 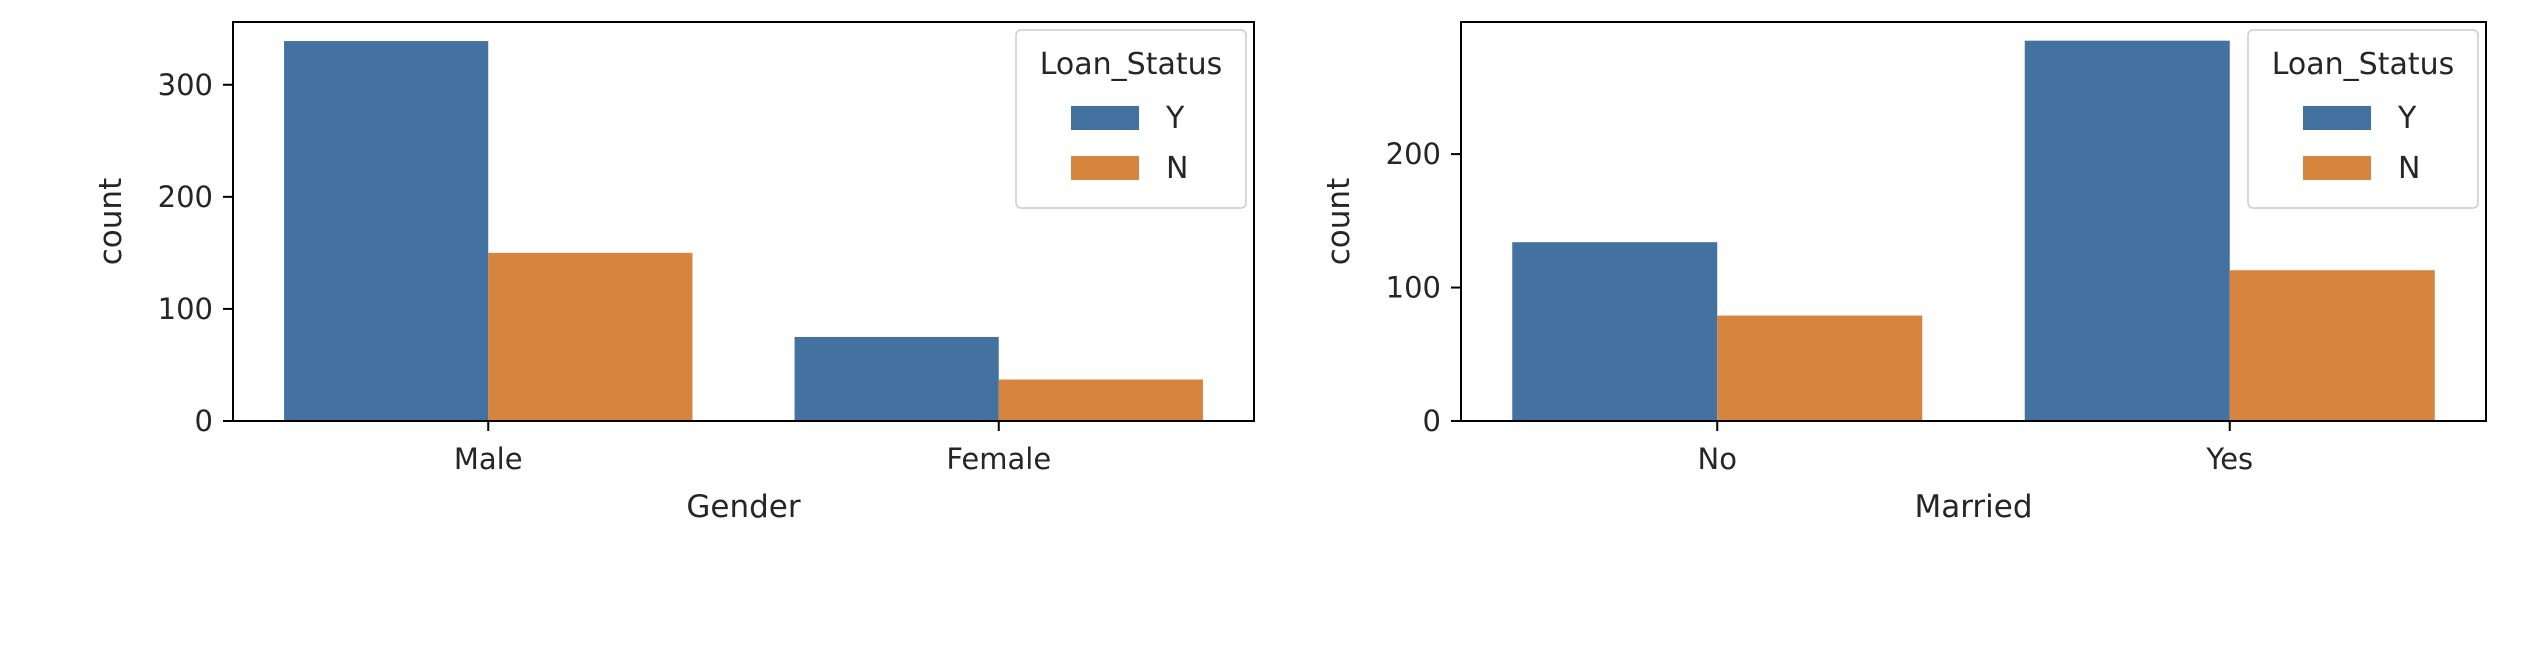 What do you see at coordinates (1615, 331) in the screenshot?
I see `bar-y-no` at bounding box center [1615, 331].